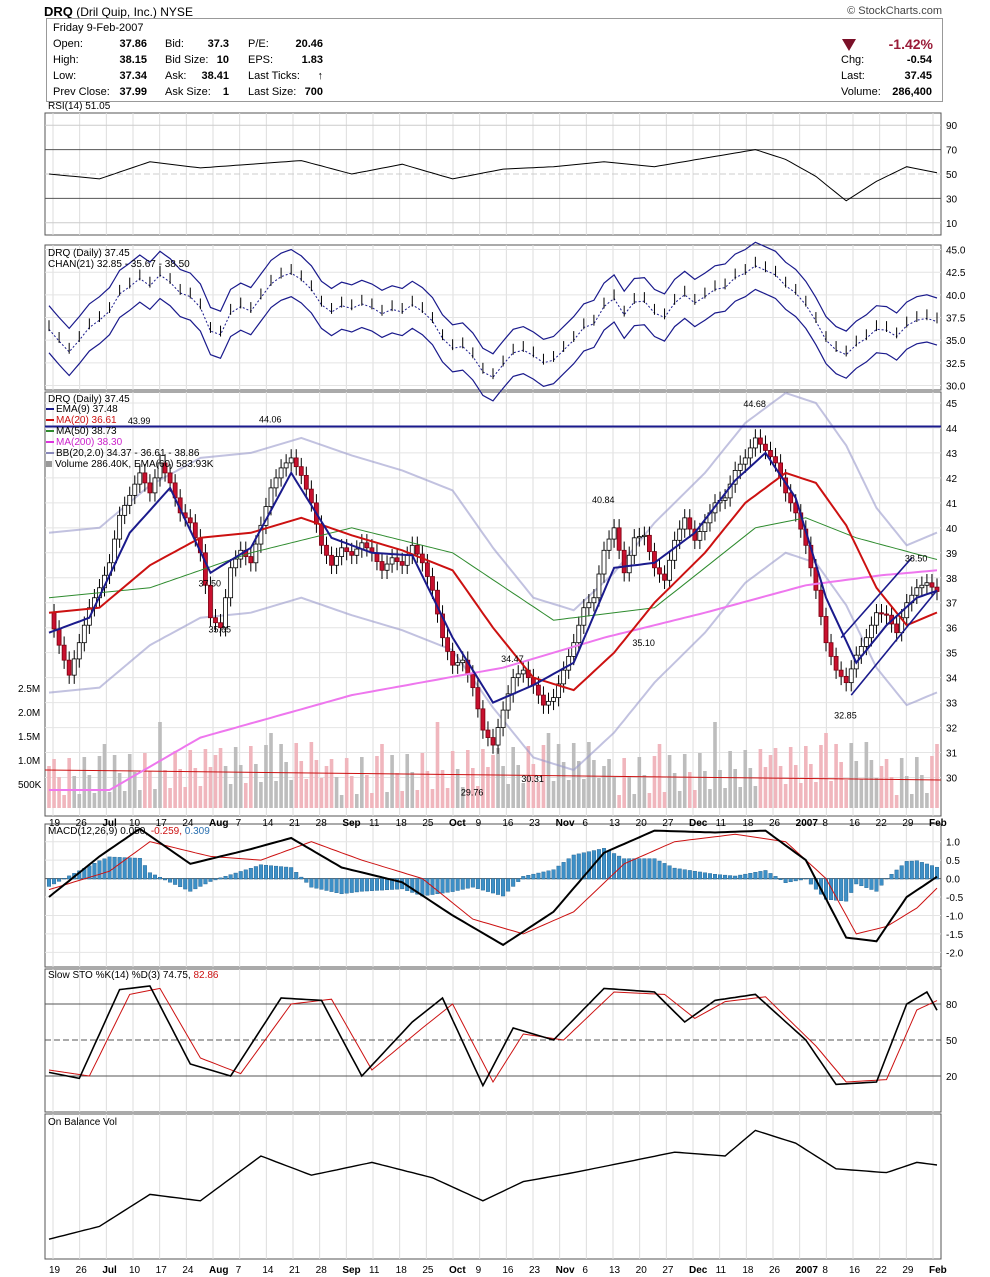  Describe the element at coordinates (135, 823) in the screenshot. I see `x-tick-label: 10` at that location.